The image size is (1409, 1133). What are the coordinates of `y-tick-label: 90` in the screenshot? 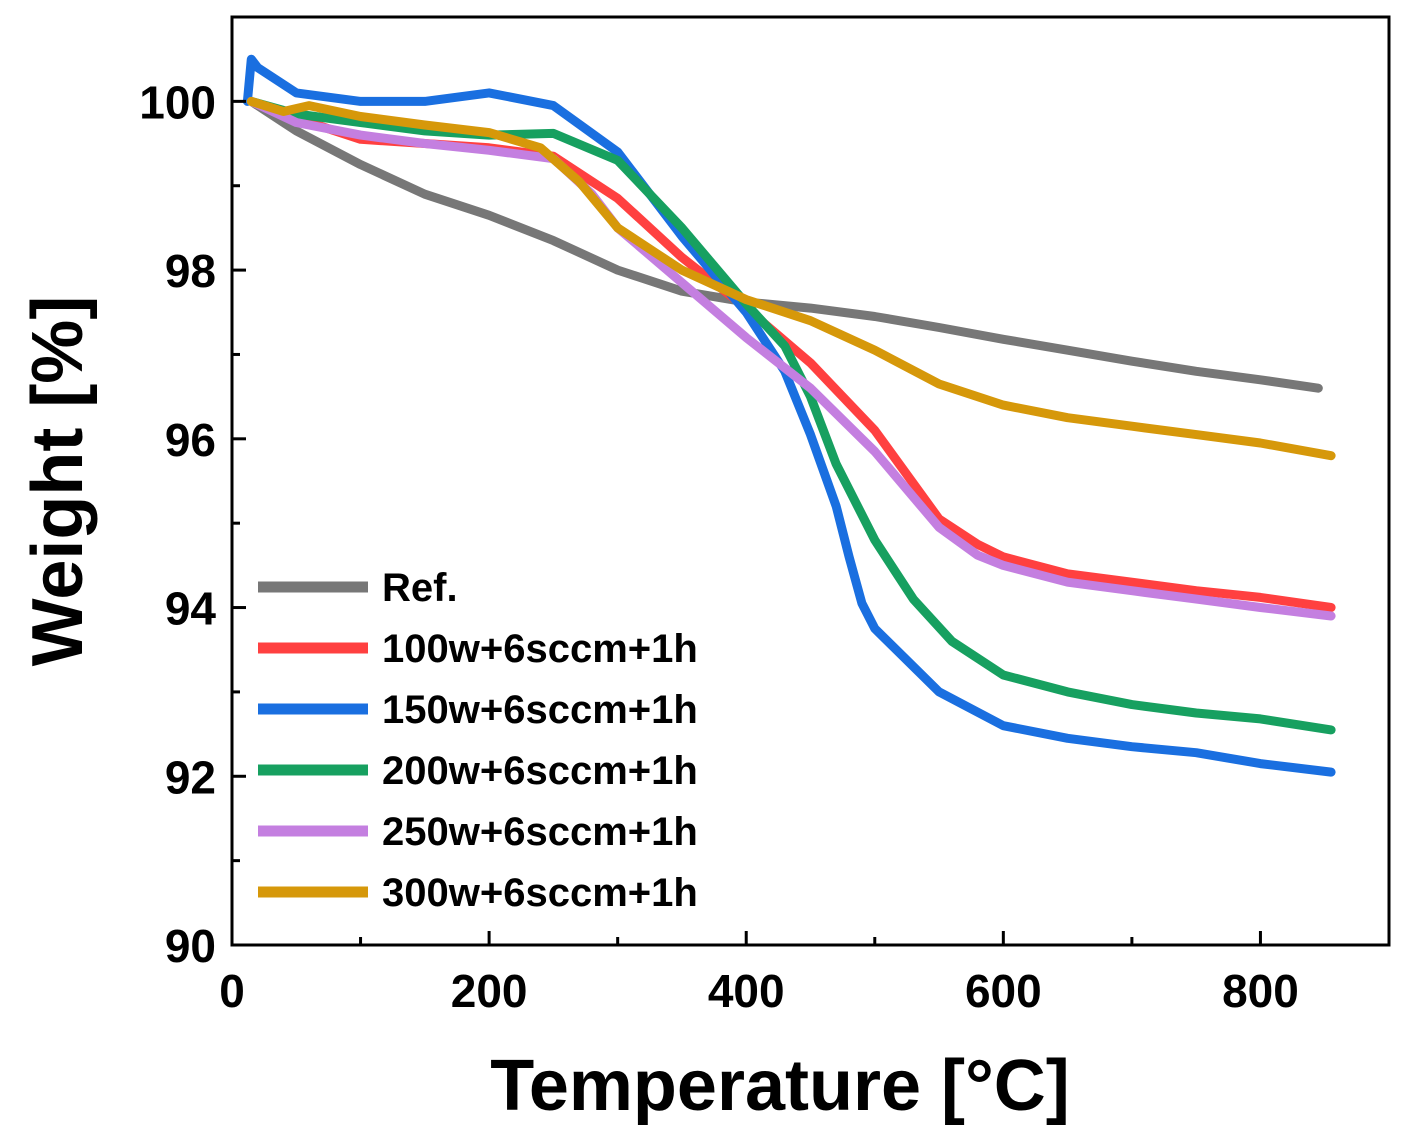 It's located at (190, 946).